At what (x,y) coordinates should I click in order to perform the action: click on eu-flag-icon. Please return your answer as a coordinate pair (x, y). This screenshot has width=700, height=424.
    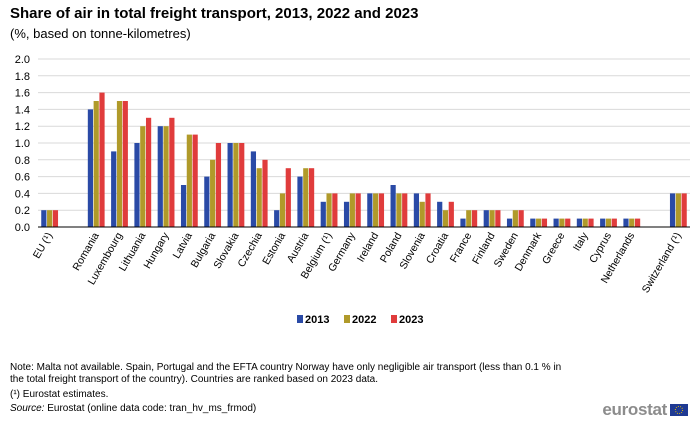
    Looking at the image, I should click on (679, 410).